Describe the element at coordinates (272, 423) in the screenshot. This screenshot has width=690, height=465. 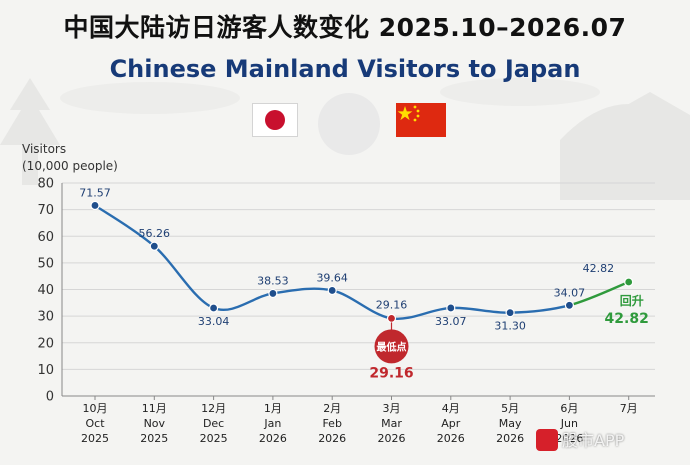
I see `x-tick-label-en: Jan` at that location.